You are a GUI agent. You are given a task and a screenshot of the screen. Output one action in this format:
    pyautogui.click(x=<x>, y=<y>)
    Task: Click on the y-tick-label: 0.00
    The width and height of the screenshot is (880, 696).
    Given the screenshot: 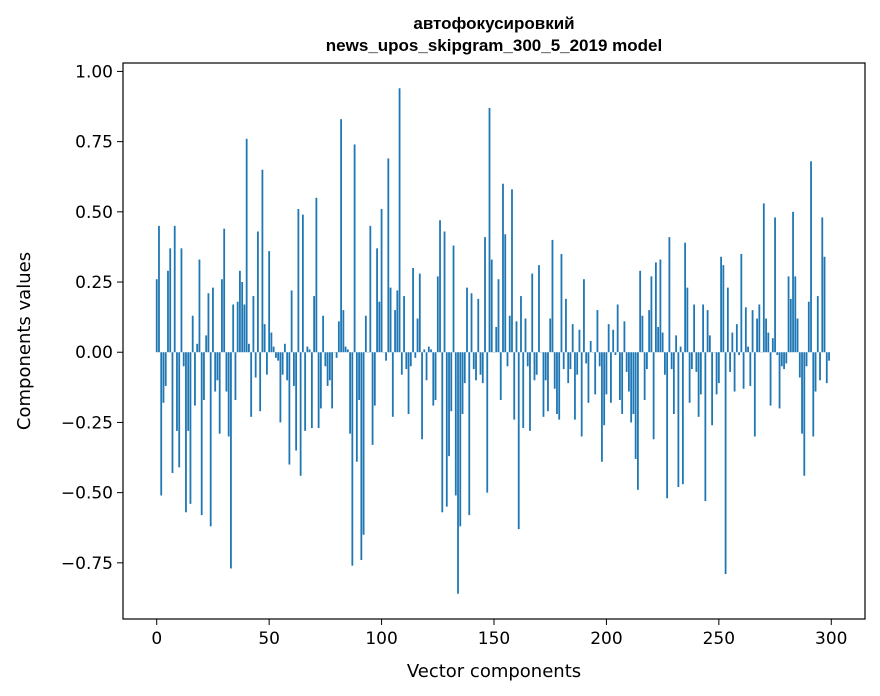 What is the action you would take?
    pyautogui.click(x=94, y=353)
    